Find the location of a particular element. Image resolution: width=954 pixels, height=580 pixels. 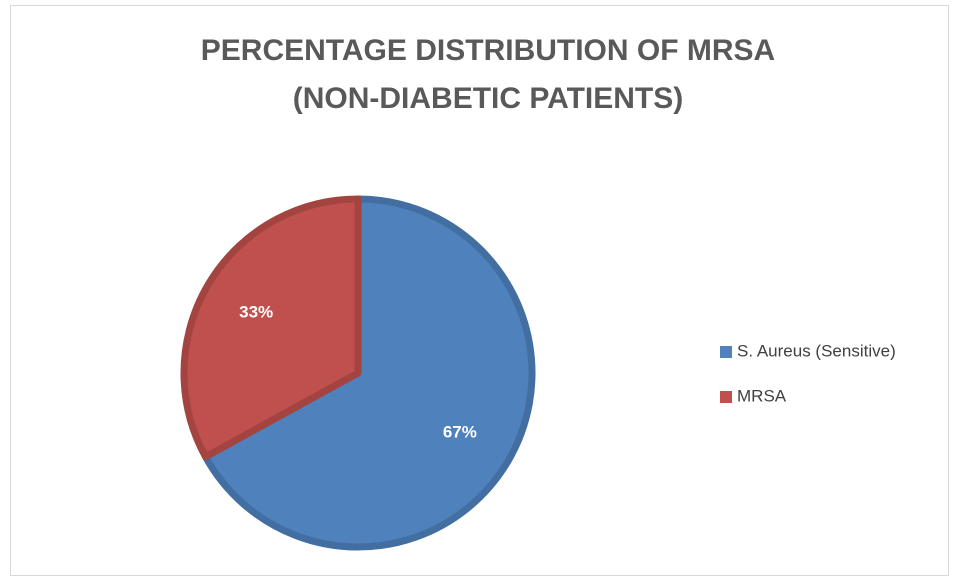

legend-label: S. Aureus (Sensitive) is located at coordinates (816, 350).